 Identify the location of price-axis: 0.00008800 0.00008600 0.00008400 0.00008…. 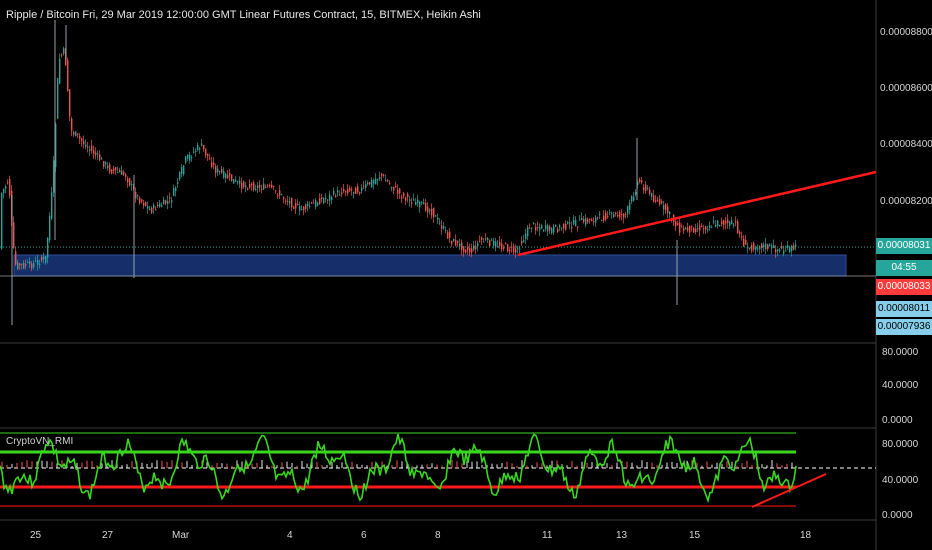
(906, 117).